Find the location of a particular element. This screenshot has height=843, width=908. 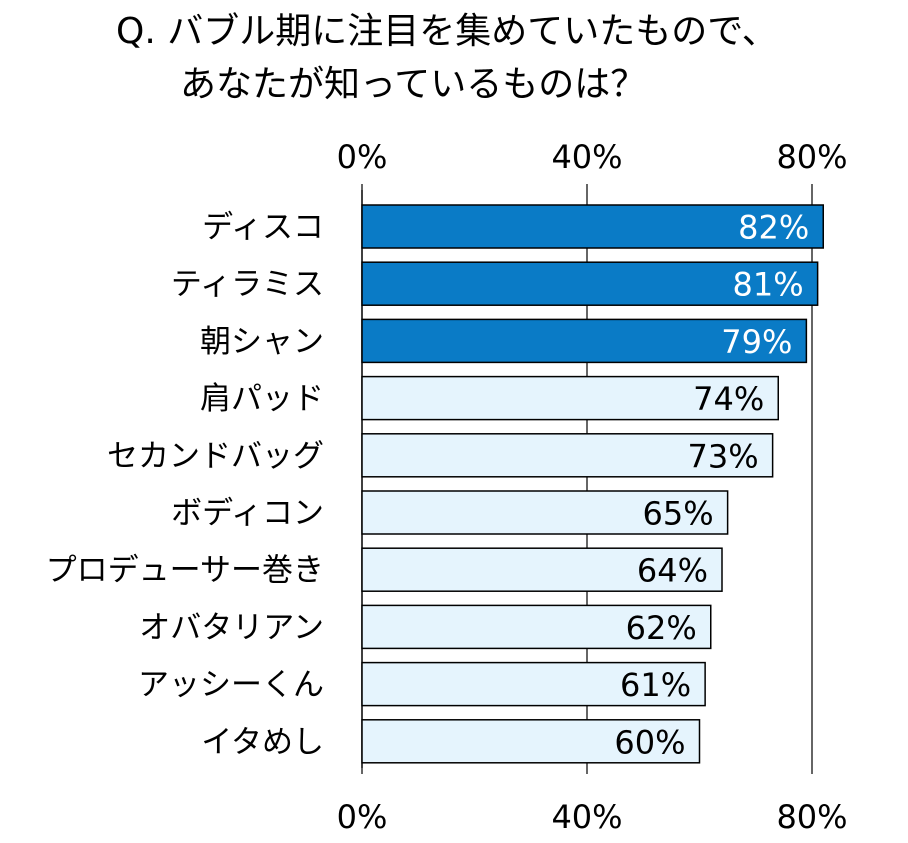

value-label: 62% is located at coordinates (661, 628).